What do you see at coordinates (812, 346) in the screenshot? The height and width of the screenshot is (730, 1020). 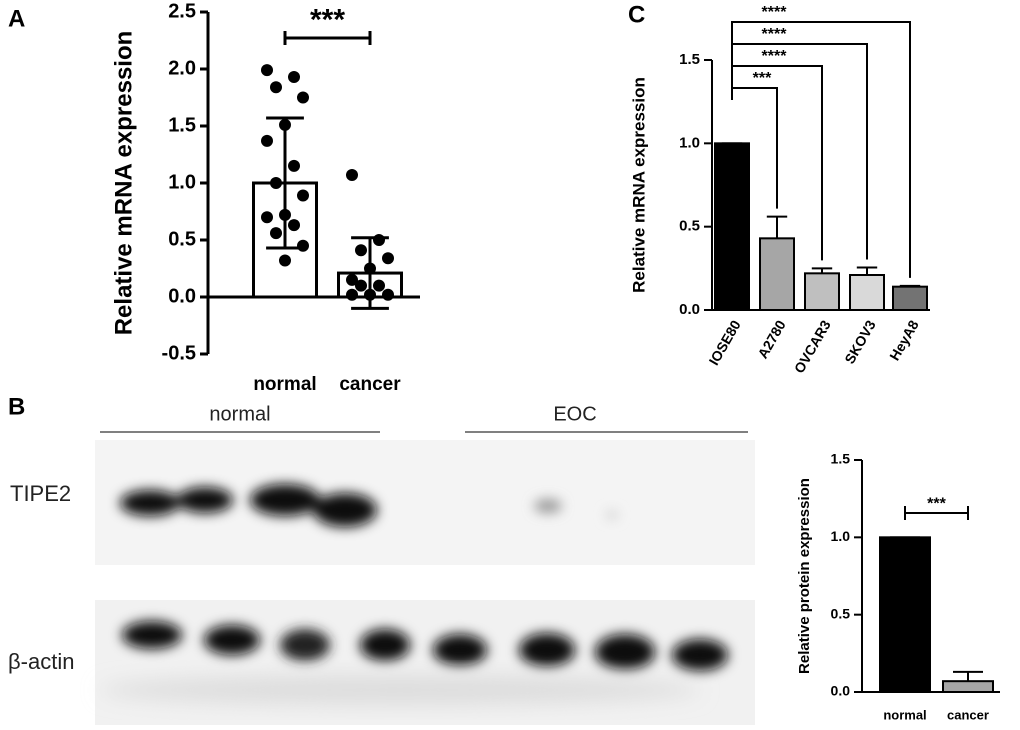 I see `x-tick-label: OVCAR3` at bounding box center [812, 346].